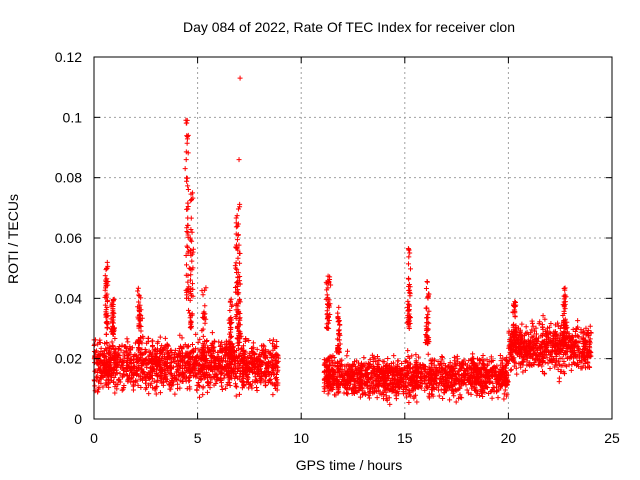 The image size is (640, 480). What do you see at coordinates (13, 239) in the screenshot?
I see `y-axis-label: ROTI / TECUs` at bounding box center [13, 239].